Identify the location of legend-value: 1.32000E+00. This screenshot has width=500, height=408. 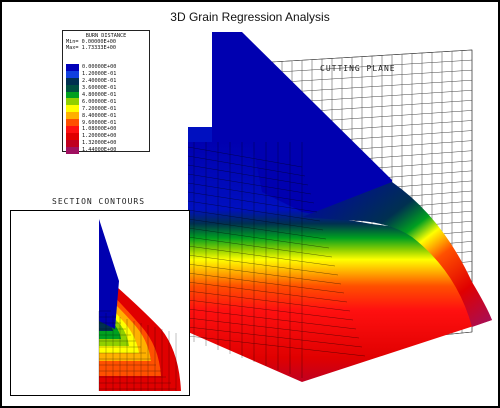
(99, 143).